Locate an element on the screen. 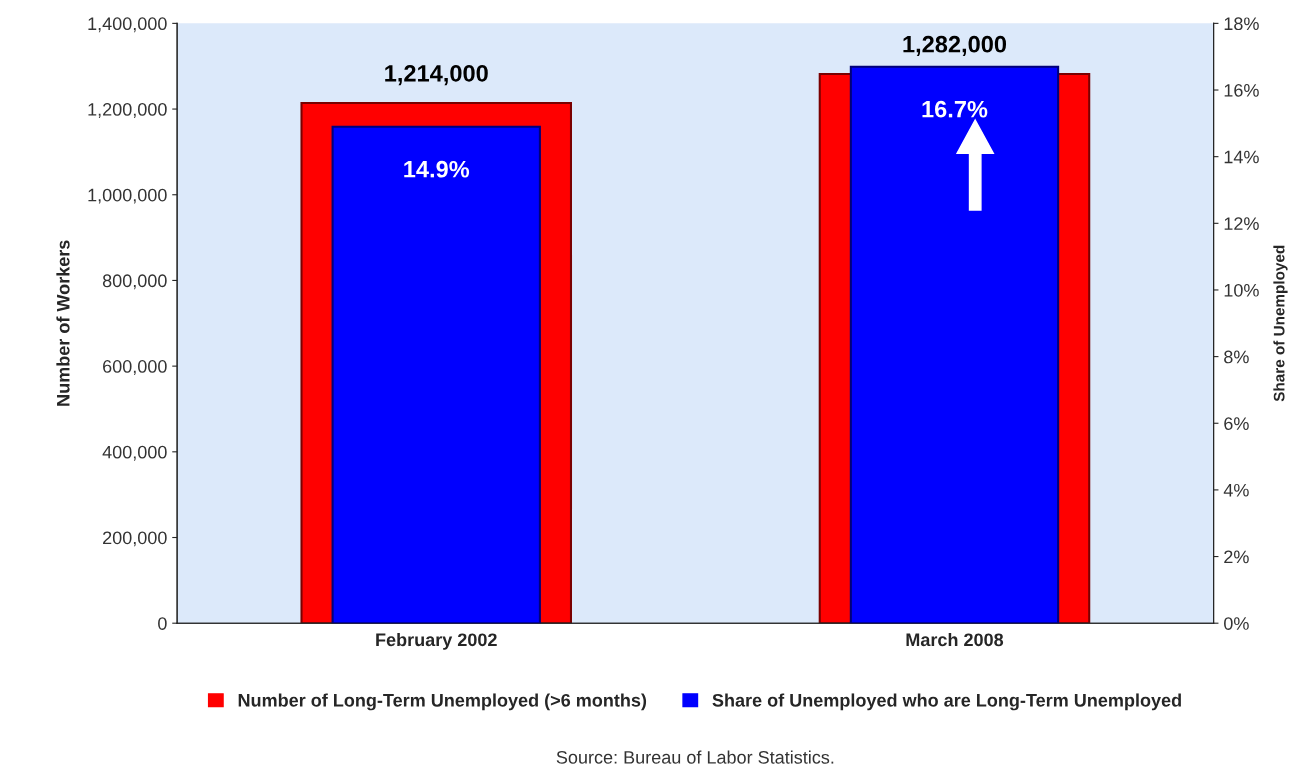 The image size is (1312, 779). y2-tick-label: 10% is located at coordinates (1241, 290).